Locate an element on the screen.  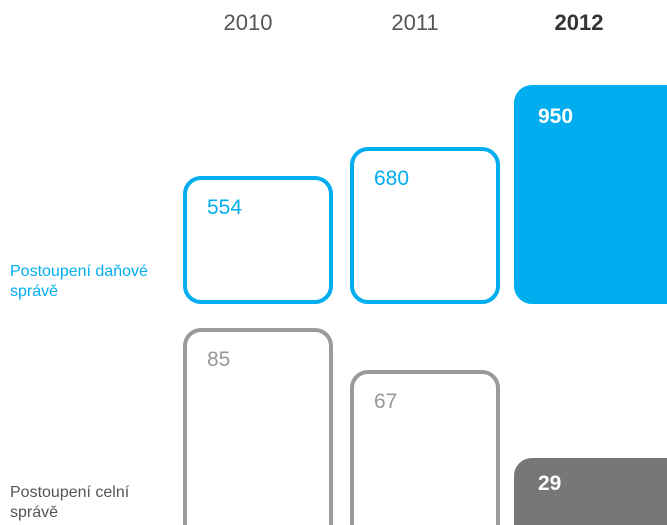
value-box: 85 is located at coordinates (258, 426).